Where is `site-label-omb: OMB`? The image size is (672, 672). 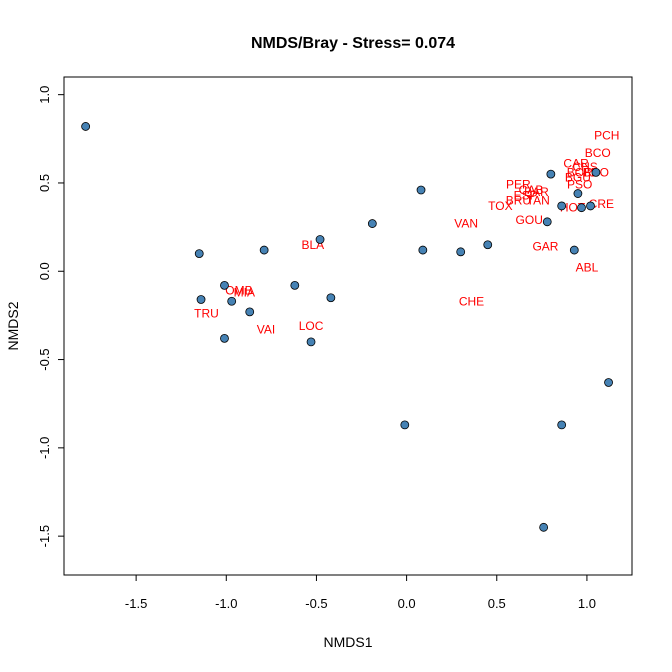
site-label-omb: OMB is located at coordinates (238, 291).